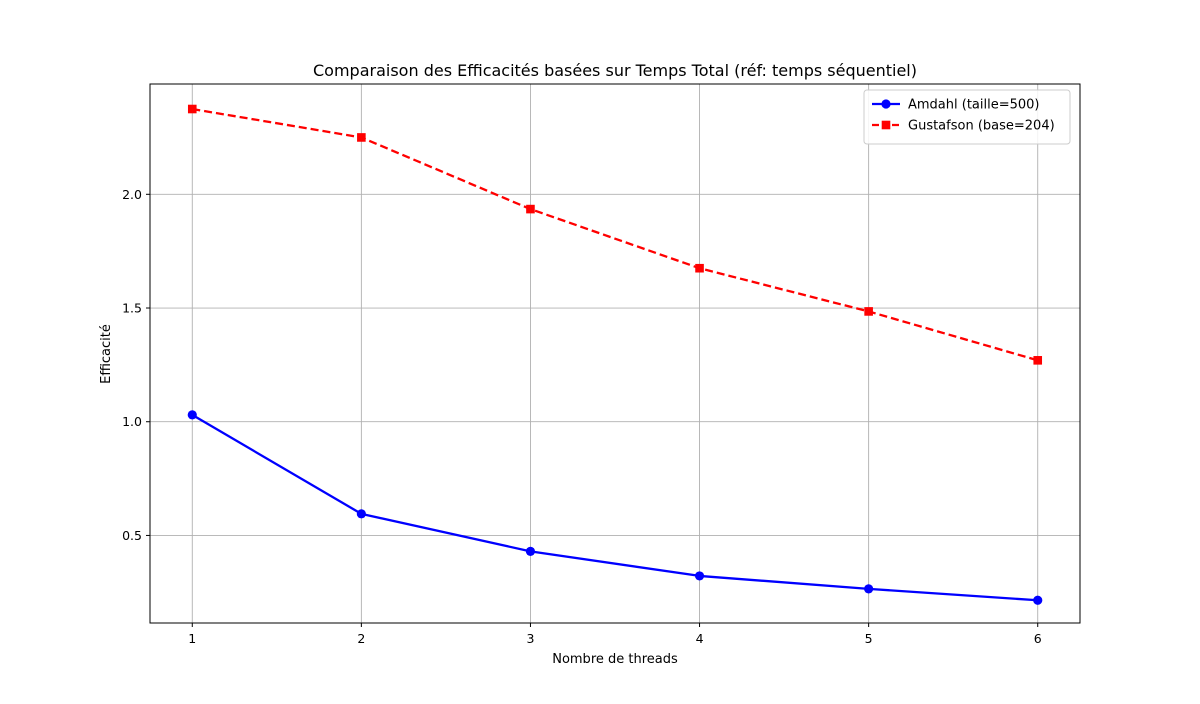 This screenshot has width=1200, height=704. What do you see at coordinates (136, 365) in the screenshot?
I see `y-axis-ticks: 0.5 1.0 1.5 2.0` at bounding box center [136, 365].